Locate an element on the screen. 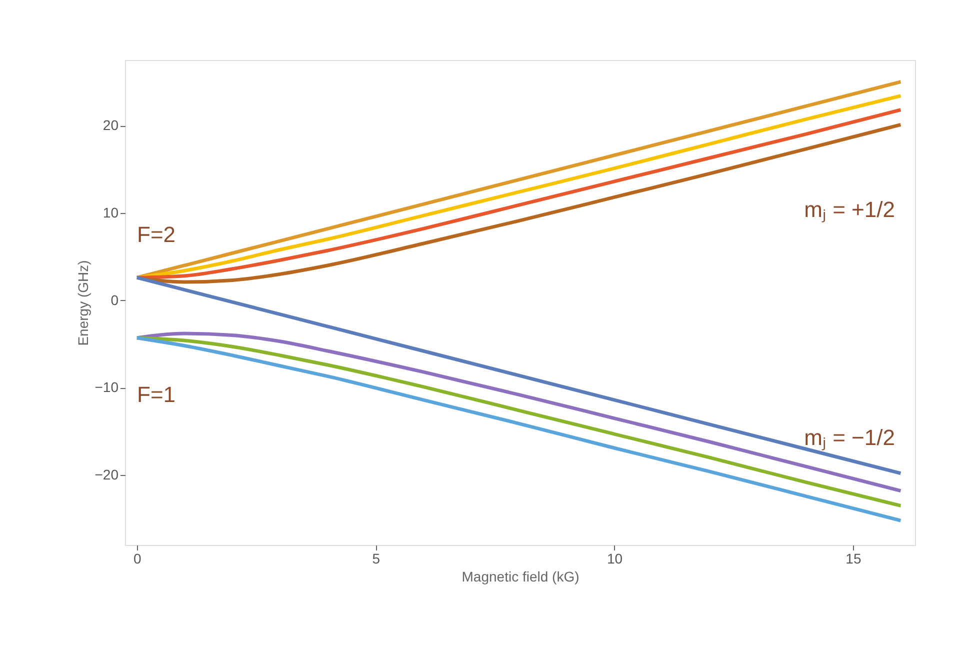 Image resolution: width=975 pixels, height=652 pixels. annotation: mⱼ = +1/2 is located at coordinates (849, 210).